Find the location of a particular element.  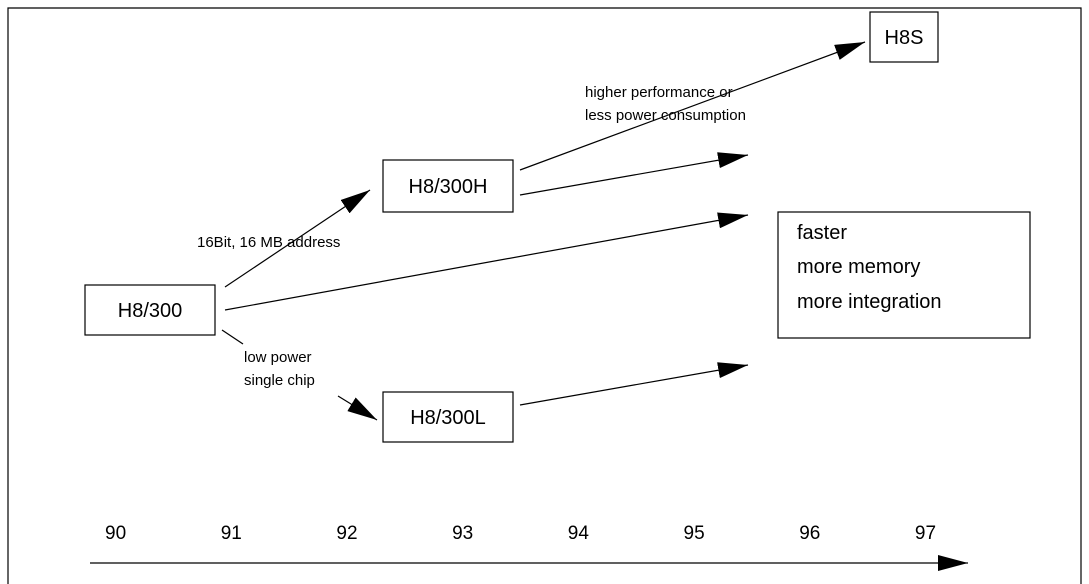

edge-label: 16Bit, 16 MB address is located at coordinates (268, 242).